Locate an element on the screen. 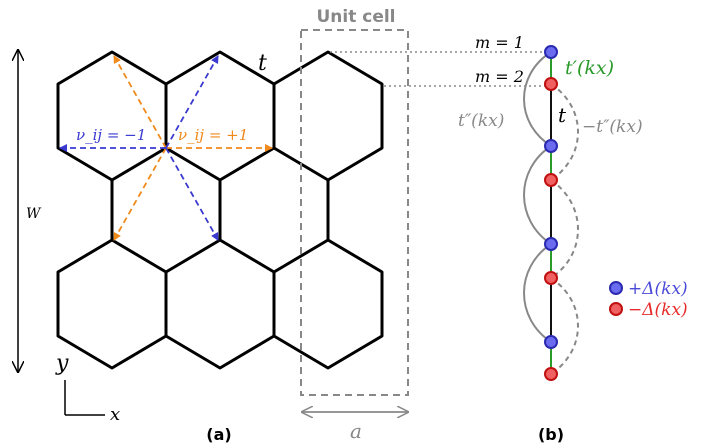  nu-minus-label: ν_ij = −1 is located at coordinates (111, 135).